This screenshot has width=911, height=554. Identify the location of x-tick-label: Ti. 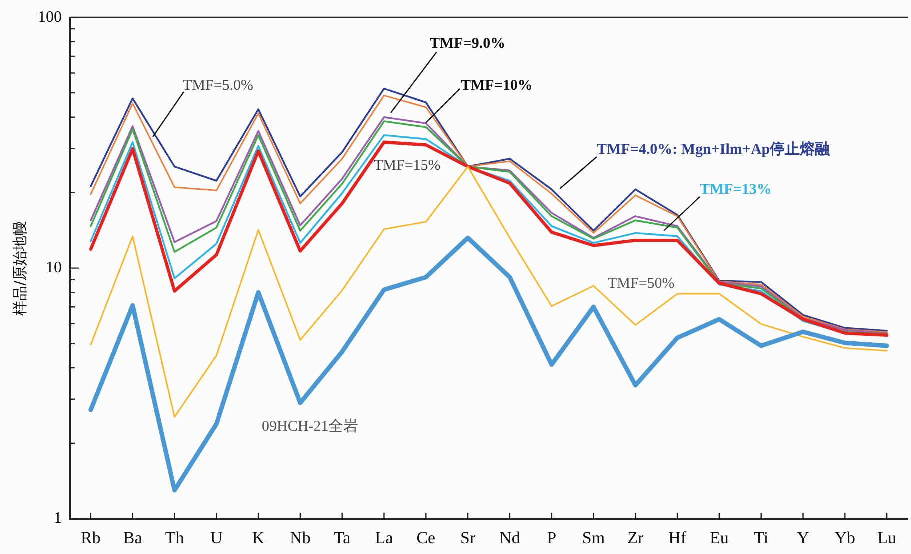
(761, 538).